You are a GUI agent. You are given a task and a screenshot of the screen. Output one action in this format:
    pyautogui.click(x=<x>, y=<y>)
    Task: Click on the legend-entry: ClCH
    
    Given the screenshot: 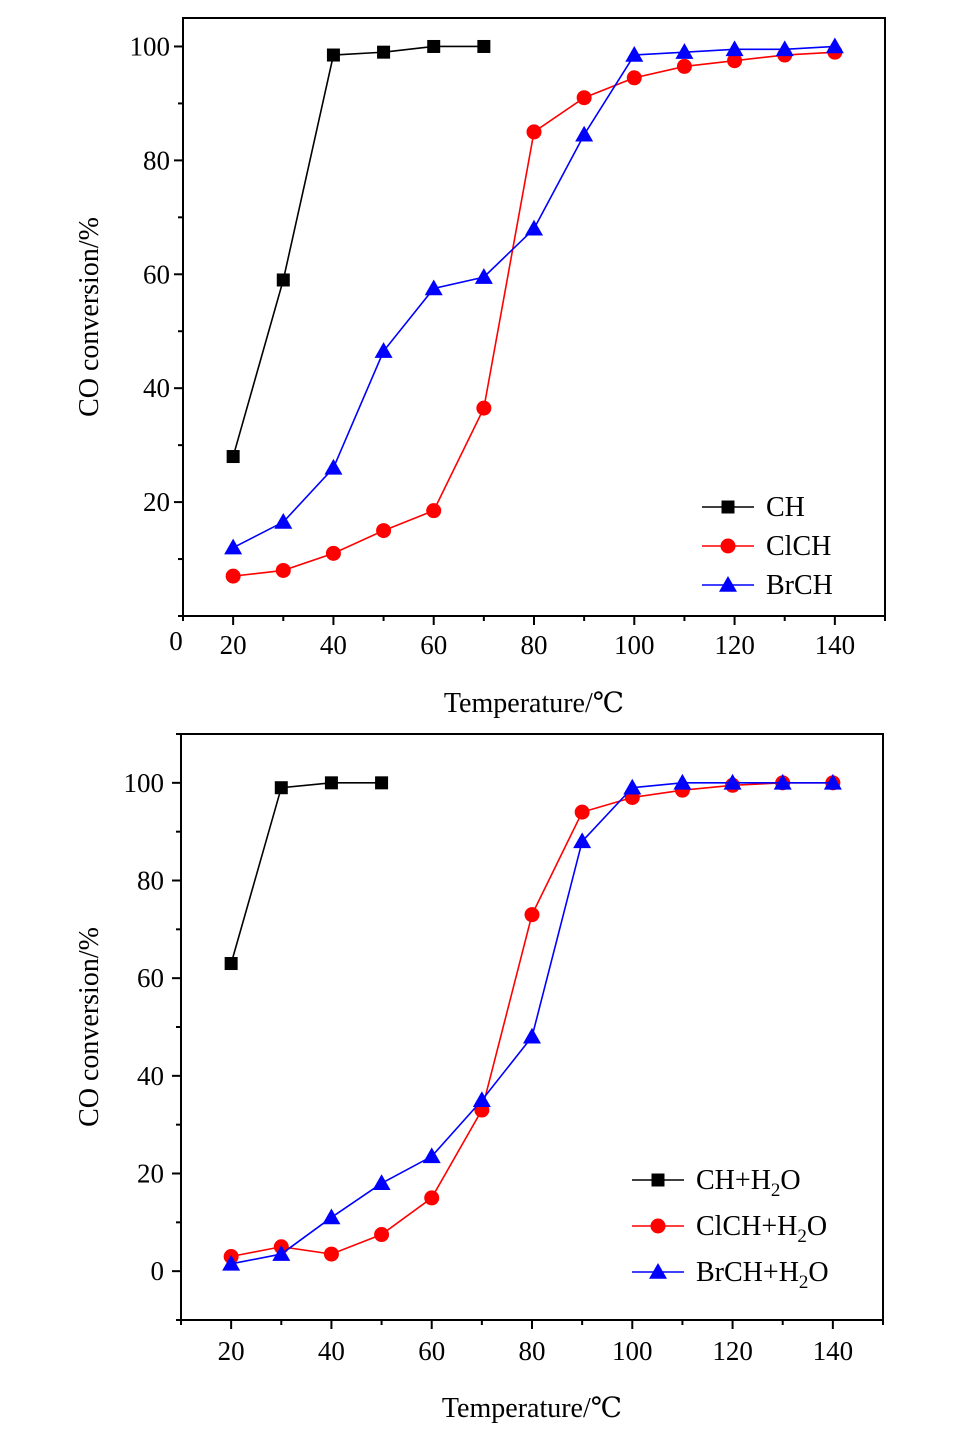 What is the action you would take?
    pyautogui.click(x=766, y=546)
    